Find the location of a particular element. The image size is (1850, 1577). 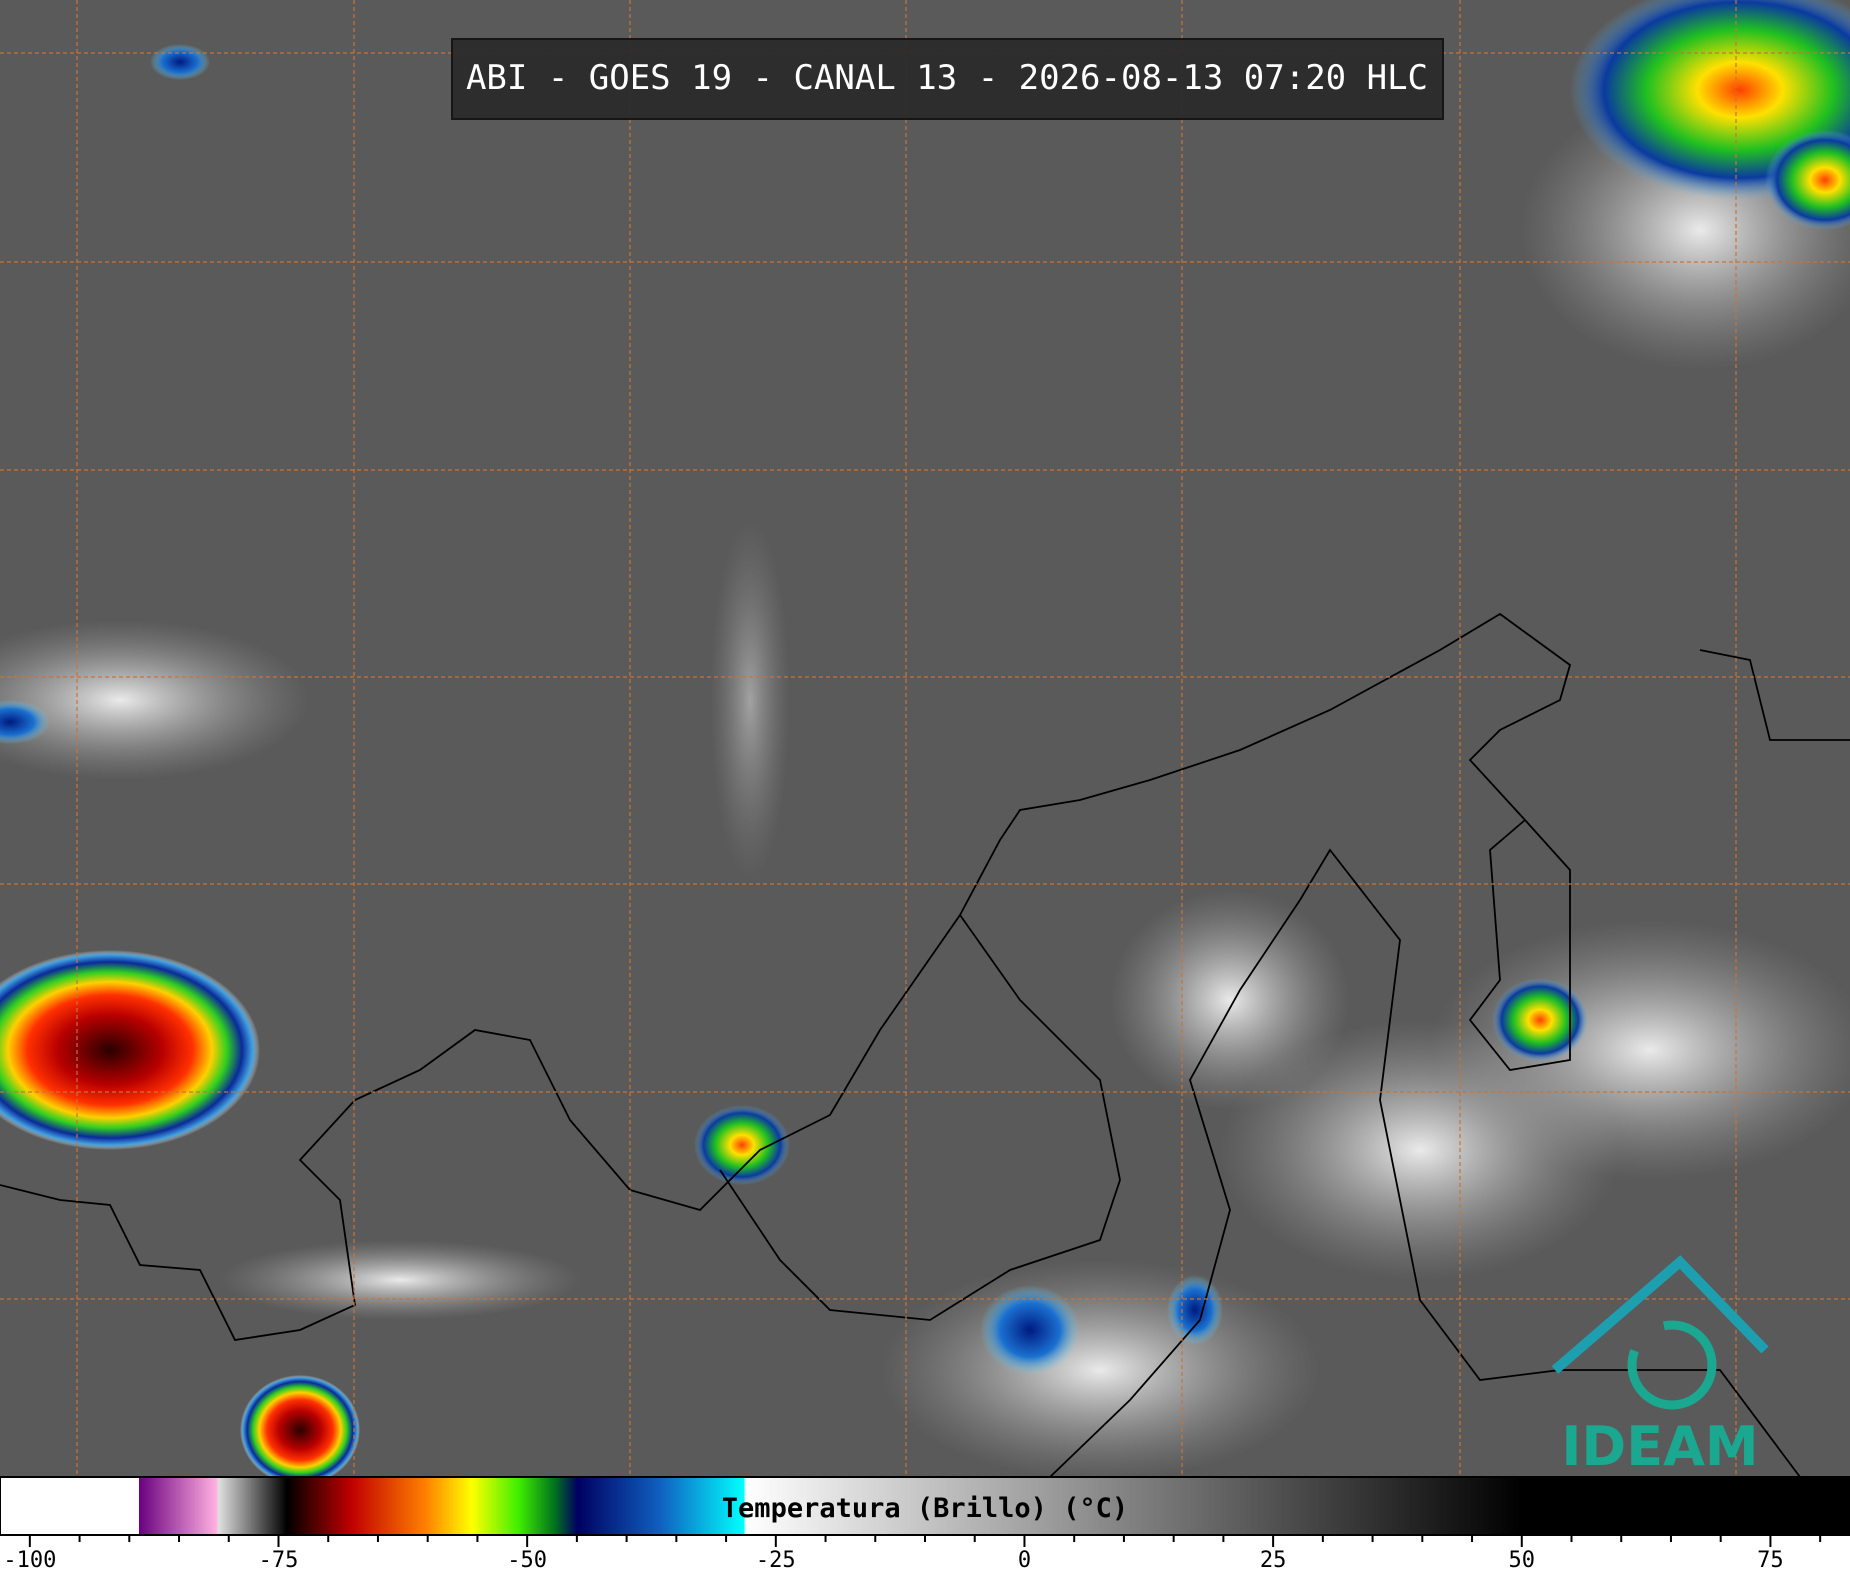

tick-label: -25 is located at coordinates (776, 1560).